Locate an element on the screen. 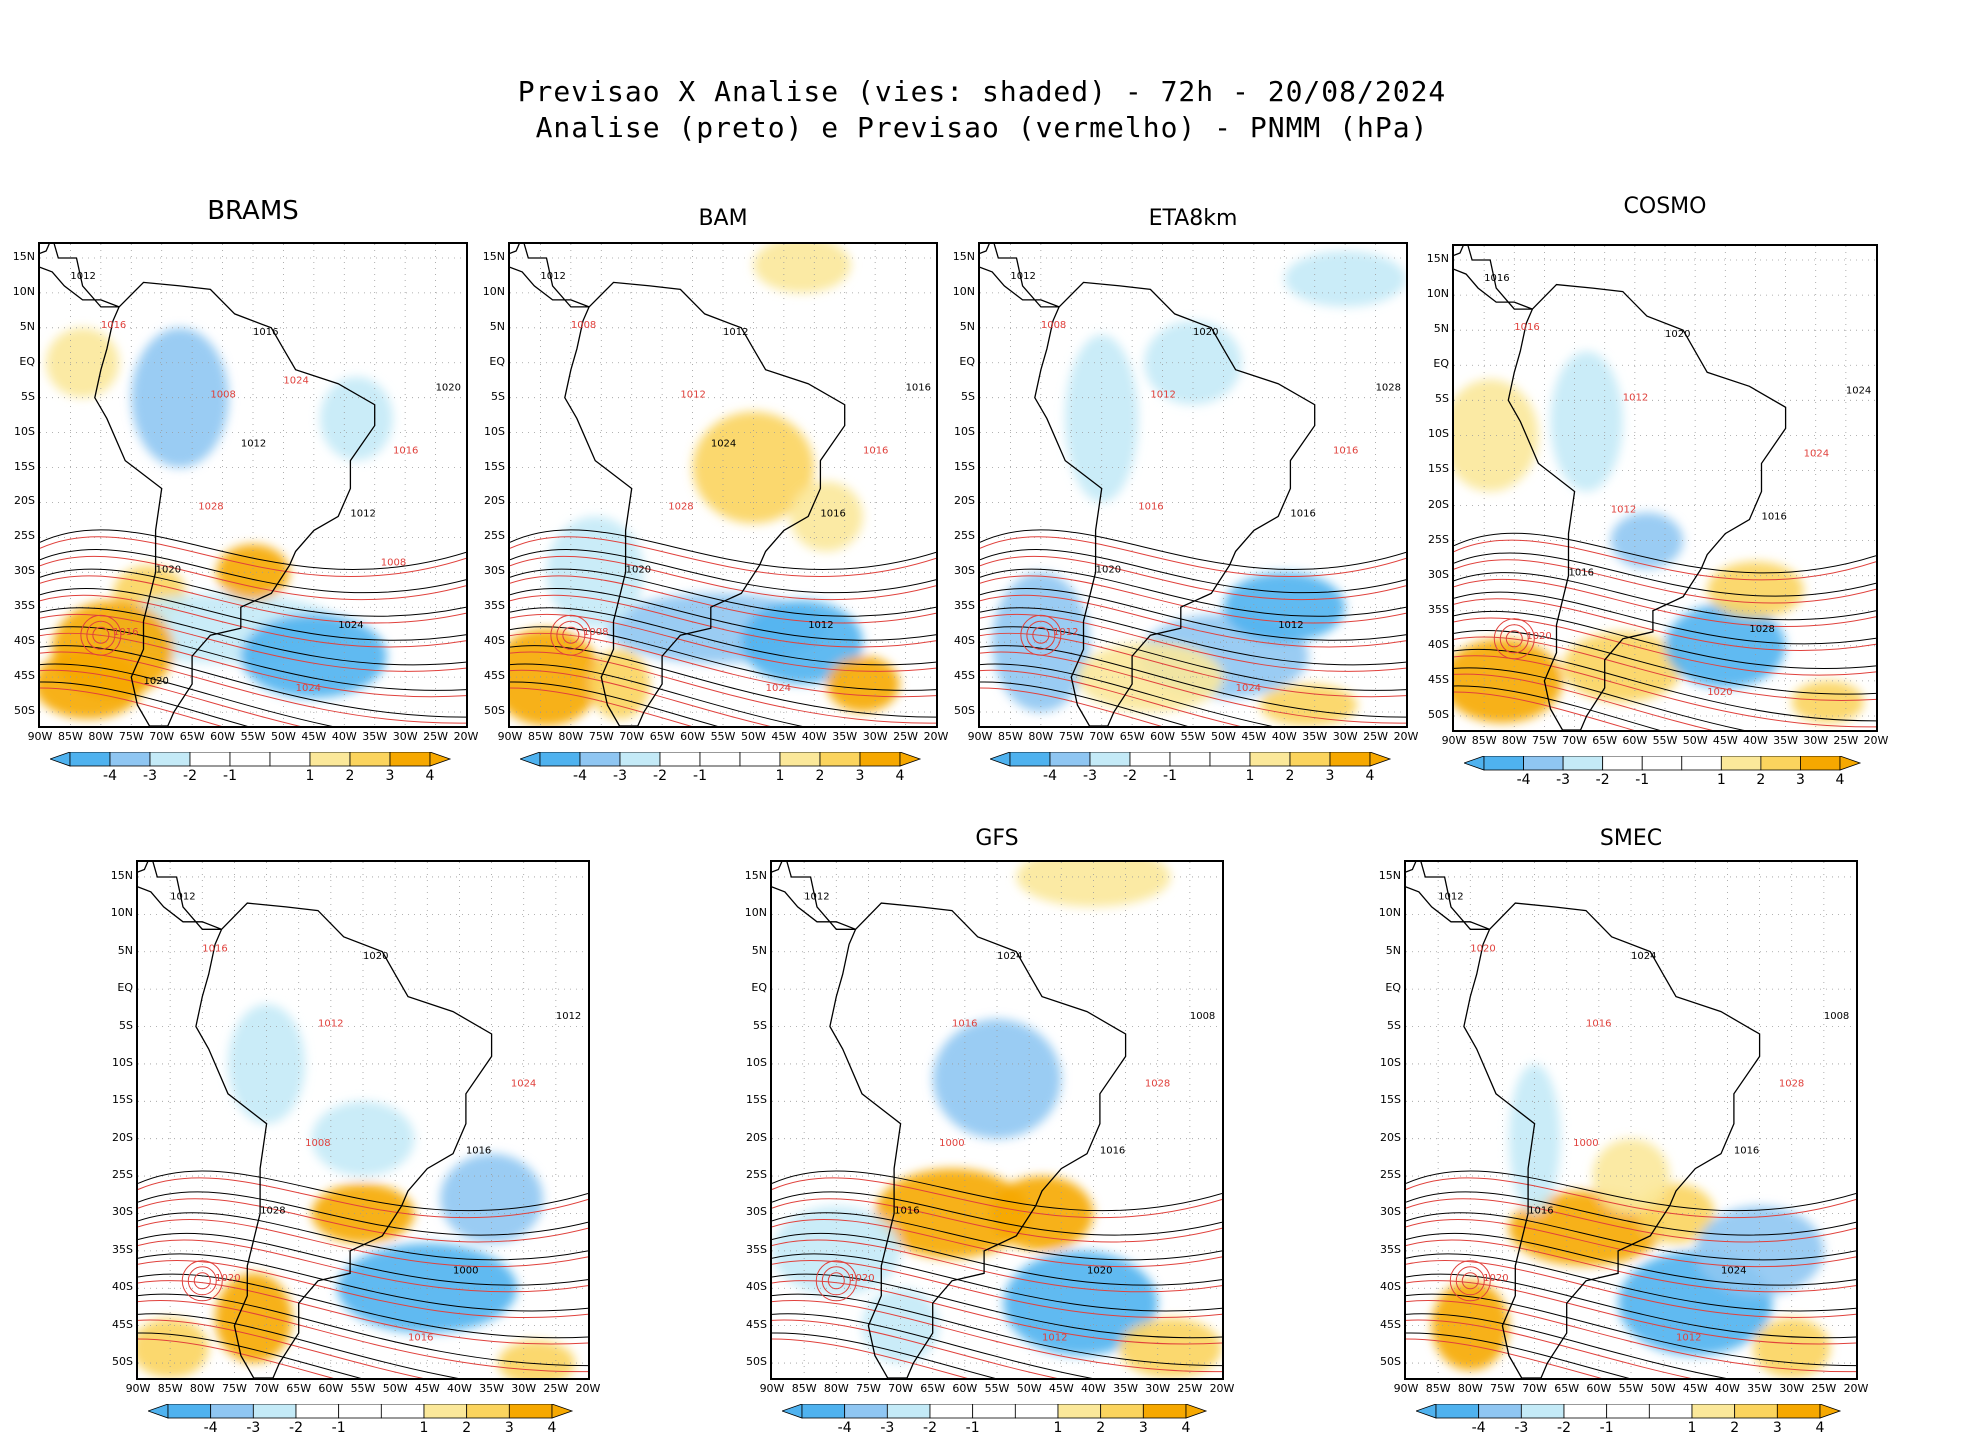 Image resolution: width=1964 pixels, height=1436 pixels. lon-tick-label: 50W is located at coordinates (753, 736).